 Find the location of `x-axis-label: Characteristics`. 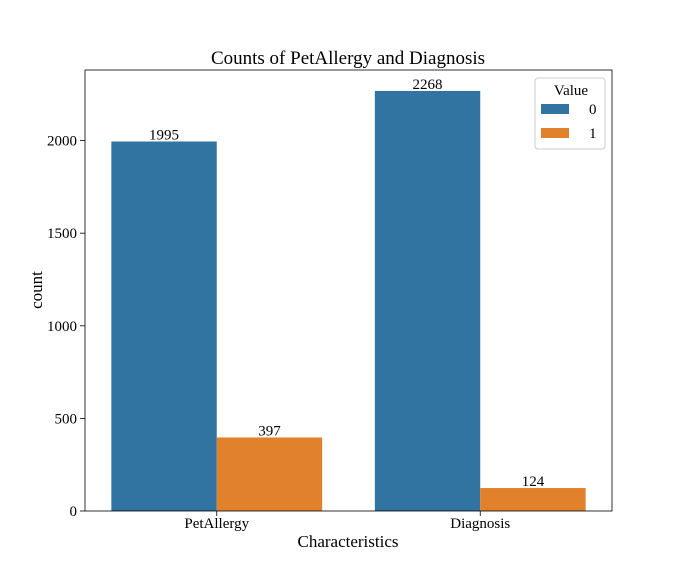

x-axis-label: Characteristics is located at coordinates (347, 541).